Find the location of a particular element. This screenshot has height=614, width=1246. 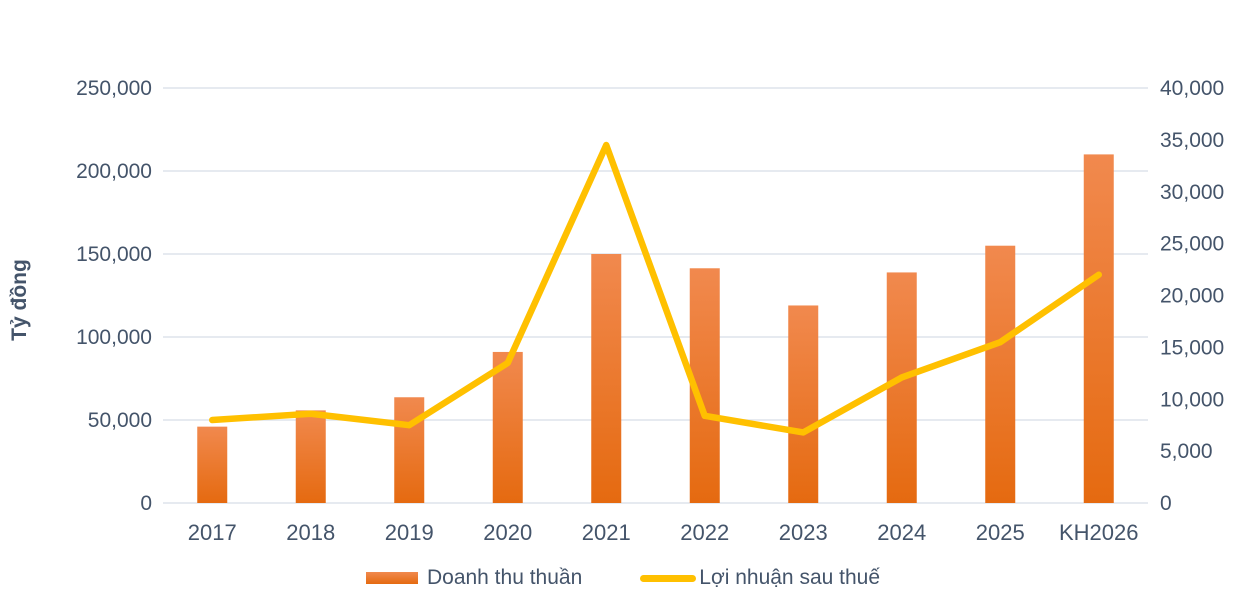

legend: Doanh thu thuần Lợi nhuận sau thuế is located at coordinates (623, 578).